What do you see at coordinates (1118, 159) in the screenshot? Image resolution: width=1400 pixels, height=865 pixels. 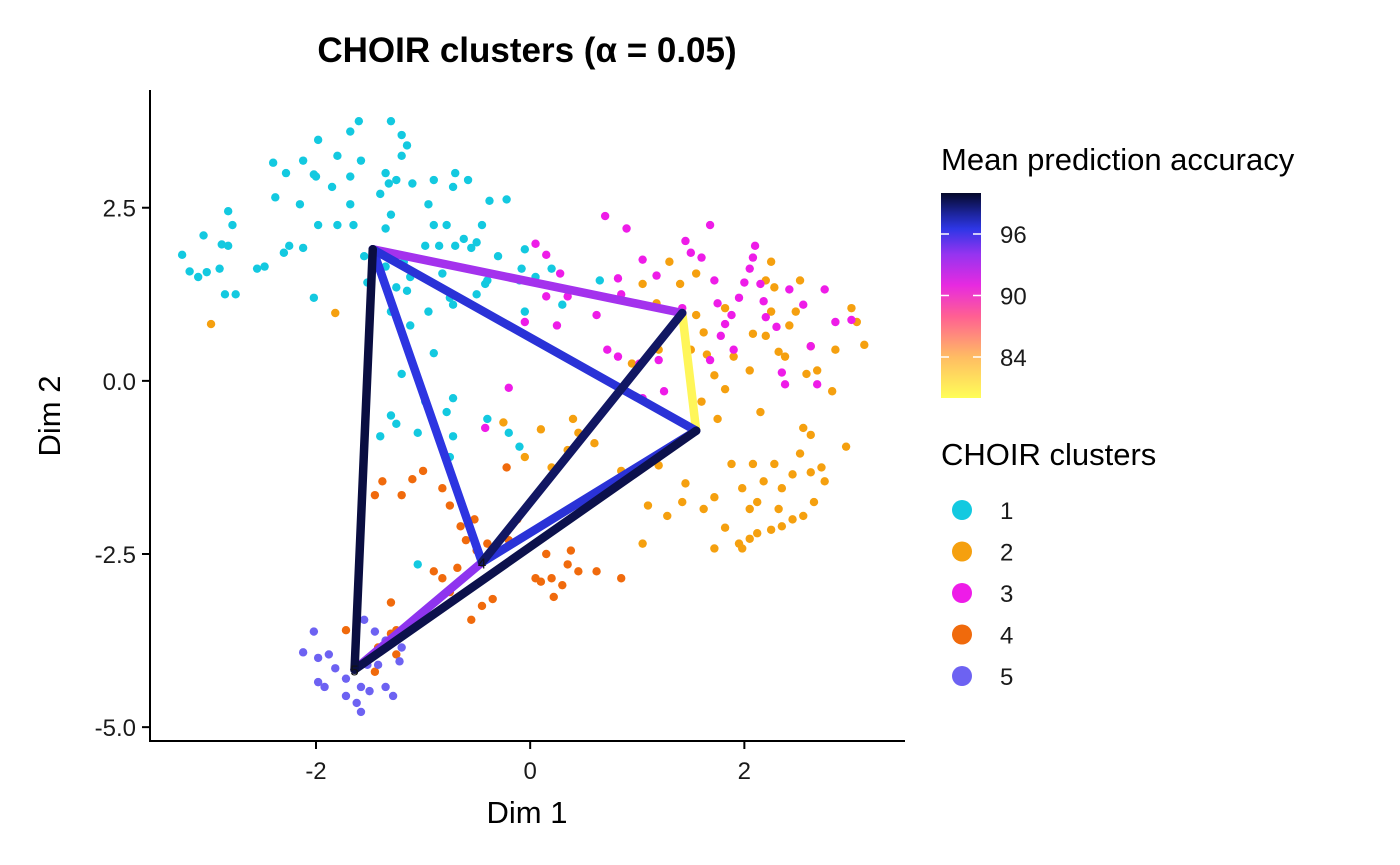 I see `colorbar-legend-title: Mean prediction accuracy` at bounding box center [1118, 159].